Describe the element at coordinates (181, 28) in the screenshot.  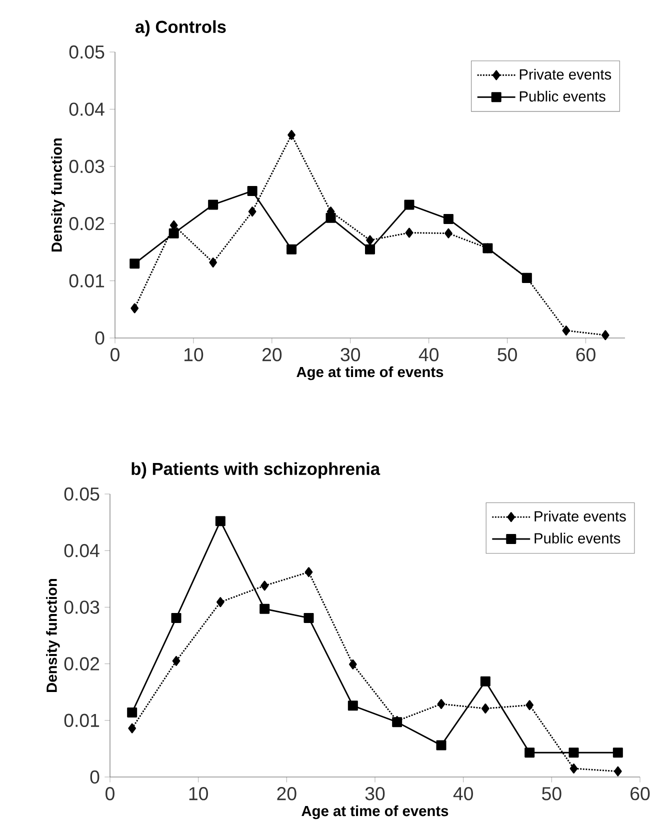
I see `chart-title: a) Controls` at that location.